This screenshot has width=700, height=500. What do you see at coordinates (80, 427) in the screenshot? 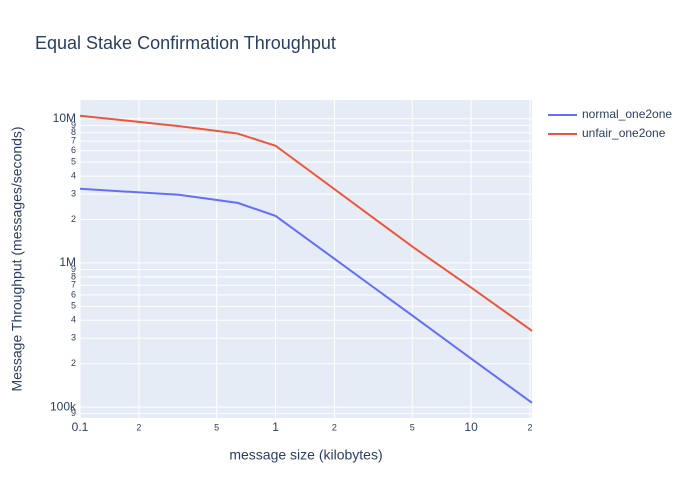
I see `x-tick-label: 0.1` at bounding box center [80, 427].